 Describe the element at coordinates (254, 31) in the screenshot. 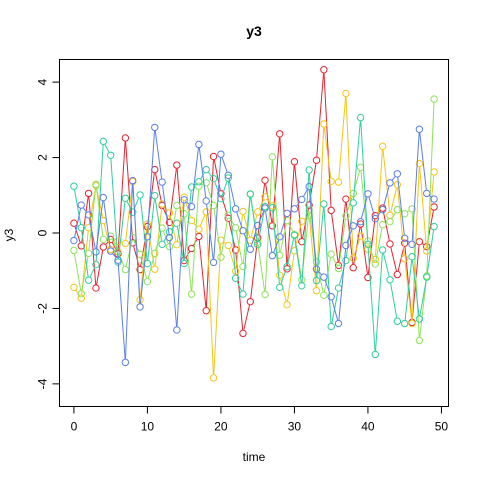

I see `chart-title: y3` at that location.